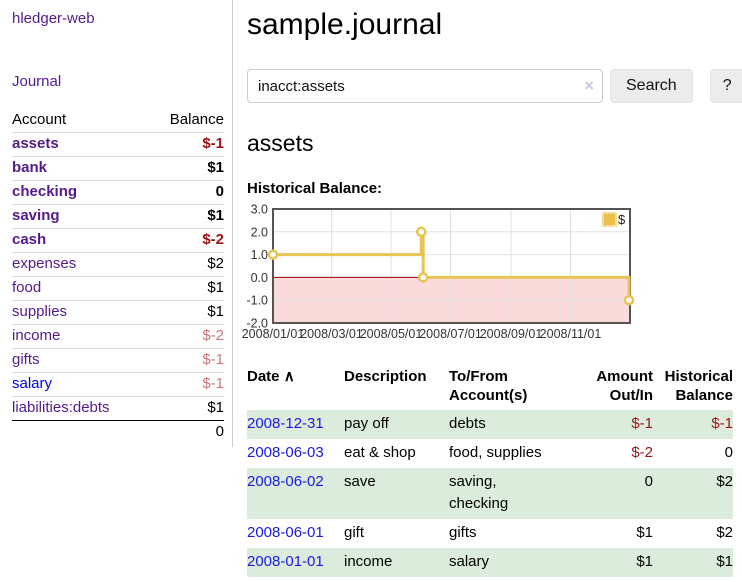  Describe the element at coordinates (32, 383) in the screenshot. I see `account-link: salary` at that location.